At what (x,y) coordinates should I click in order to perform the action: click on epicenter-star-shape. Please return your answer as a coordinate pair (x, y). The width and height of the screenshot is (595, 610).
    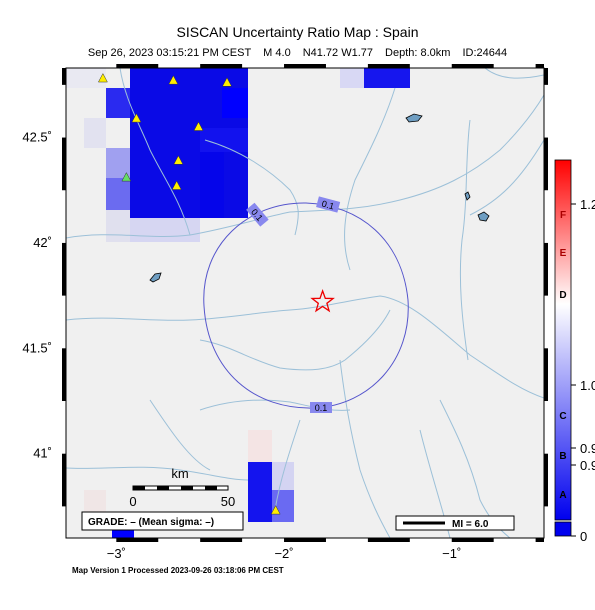
    Looking at the image, I should click on (322, 300).